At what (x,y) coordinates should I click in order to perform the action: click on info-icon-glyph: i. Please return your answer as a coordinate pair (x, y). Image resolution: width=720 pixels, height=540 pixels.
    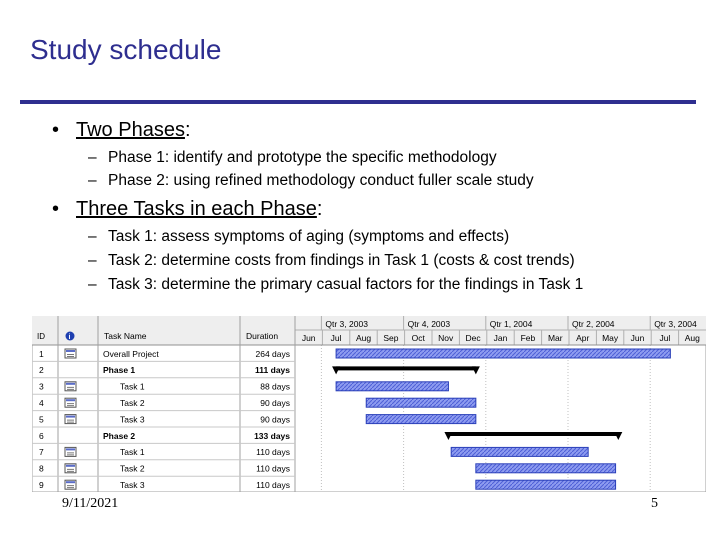
    Looking at the image, I should click on (70, 337).